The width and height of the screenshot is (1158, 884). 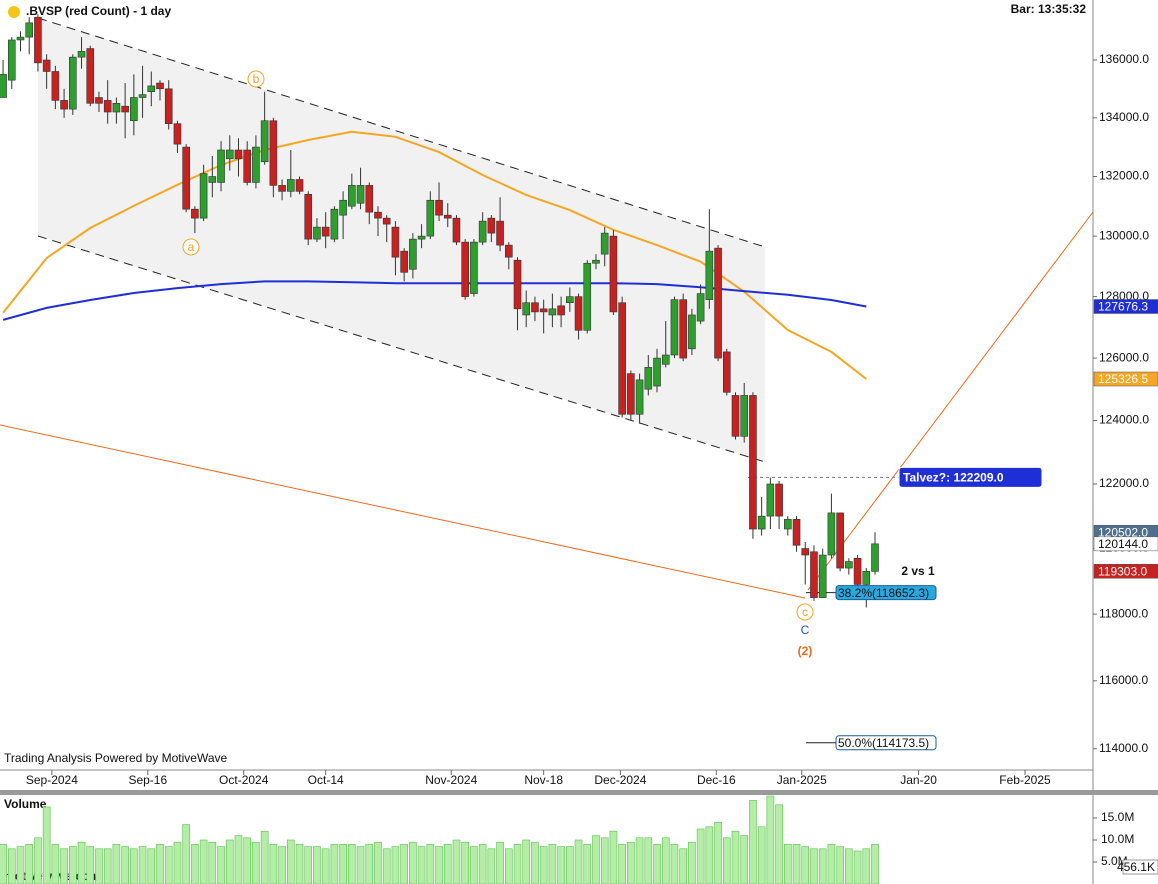 I want to click on fib-label: 50.0%(114173.5), so click(x=883, y=743).